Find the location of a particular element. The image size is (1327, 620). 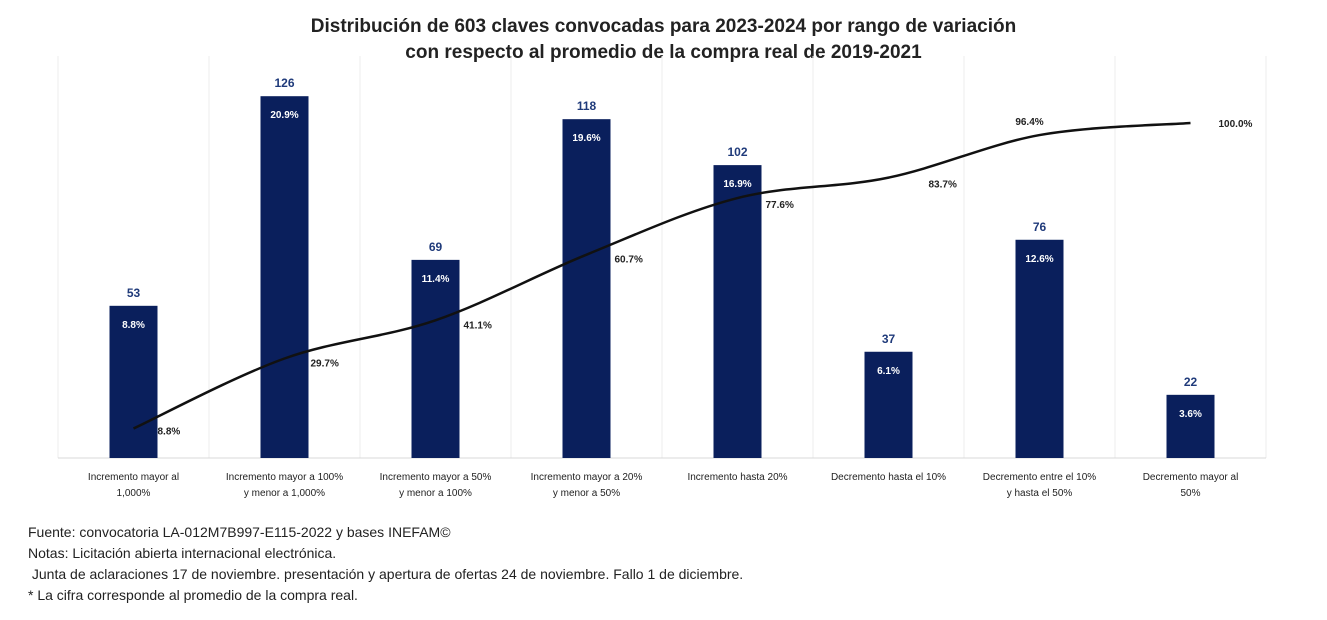

bar-value-label: 69 is located at coordinates (436, 247).